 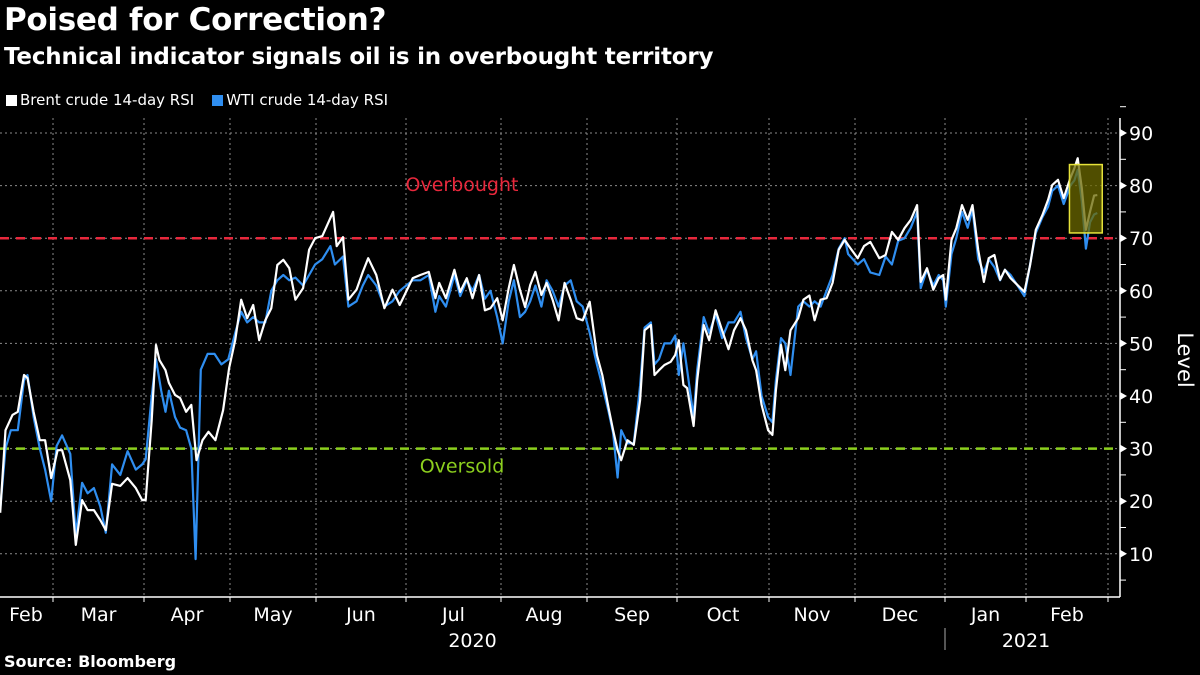 I want to click on legend-item-brent: Brent crude 14-day RSI, so click(x=100, y=100).